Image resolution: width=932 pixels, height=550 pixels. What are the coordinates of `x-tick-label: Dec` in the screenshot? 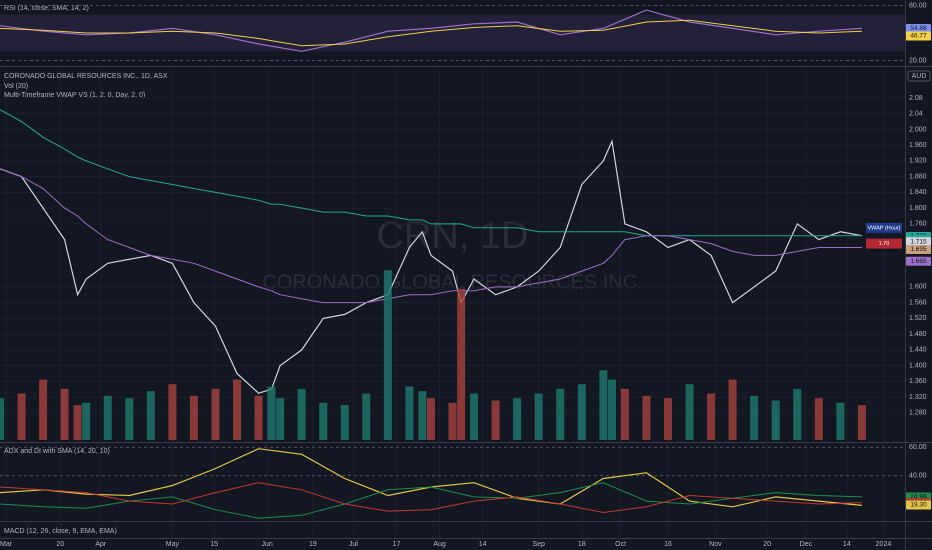 It's located at (806, 544).